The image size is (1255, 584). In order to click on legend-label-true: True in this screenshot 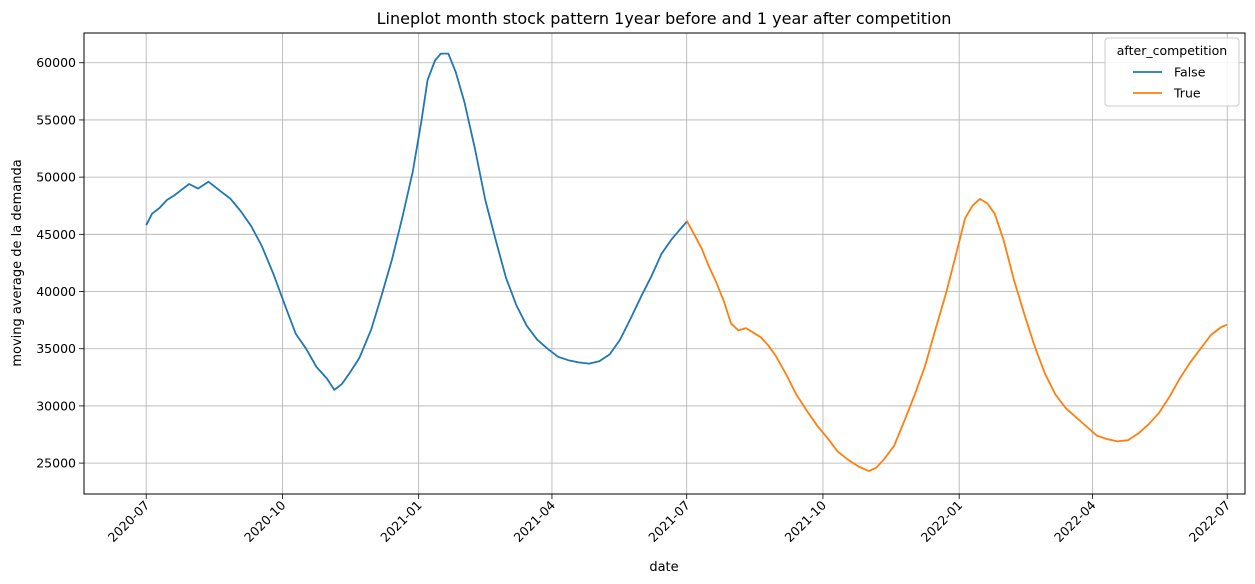, I will do `click(1187, 93)`.